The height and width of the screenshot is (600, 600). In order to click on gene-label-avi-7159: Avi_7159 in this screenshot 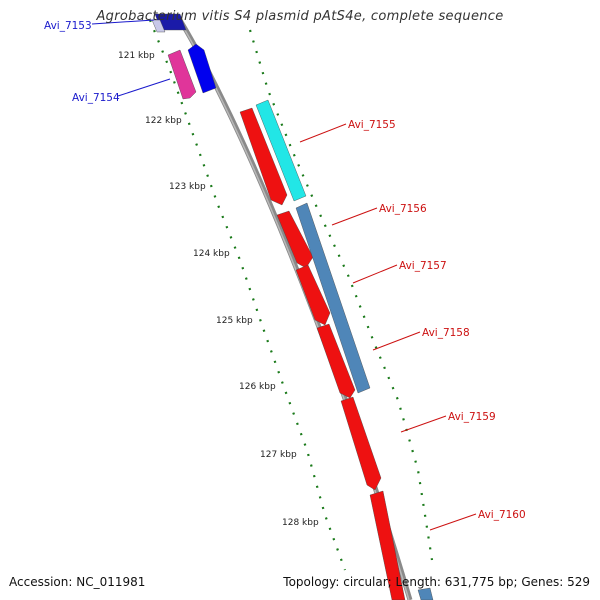, I will do `click(472, 417)`.